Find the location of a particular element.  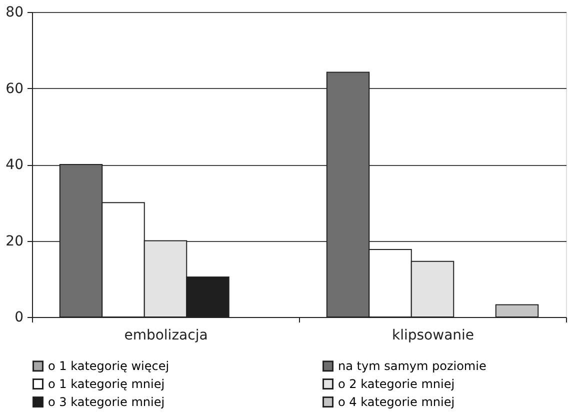

x-tick-label: klipsowanie is located at coordinates (433, 336).